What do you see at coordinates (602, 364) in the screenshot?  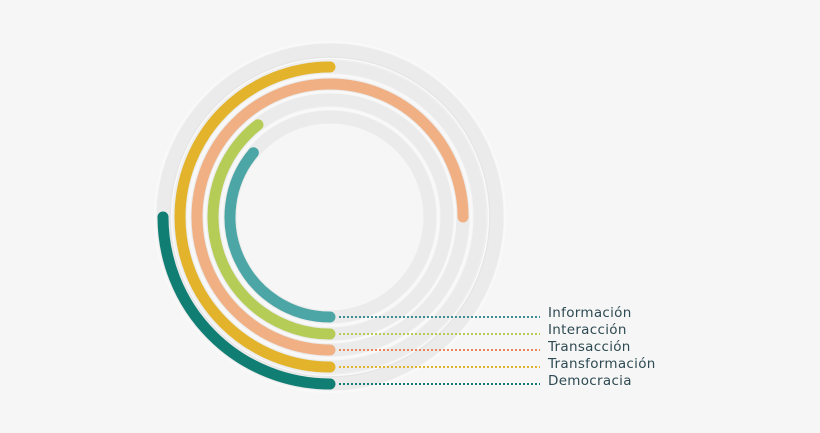 I see `legend-label-transformacion: Transformación` at bounding box center [602, 364].